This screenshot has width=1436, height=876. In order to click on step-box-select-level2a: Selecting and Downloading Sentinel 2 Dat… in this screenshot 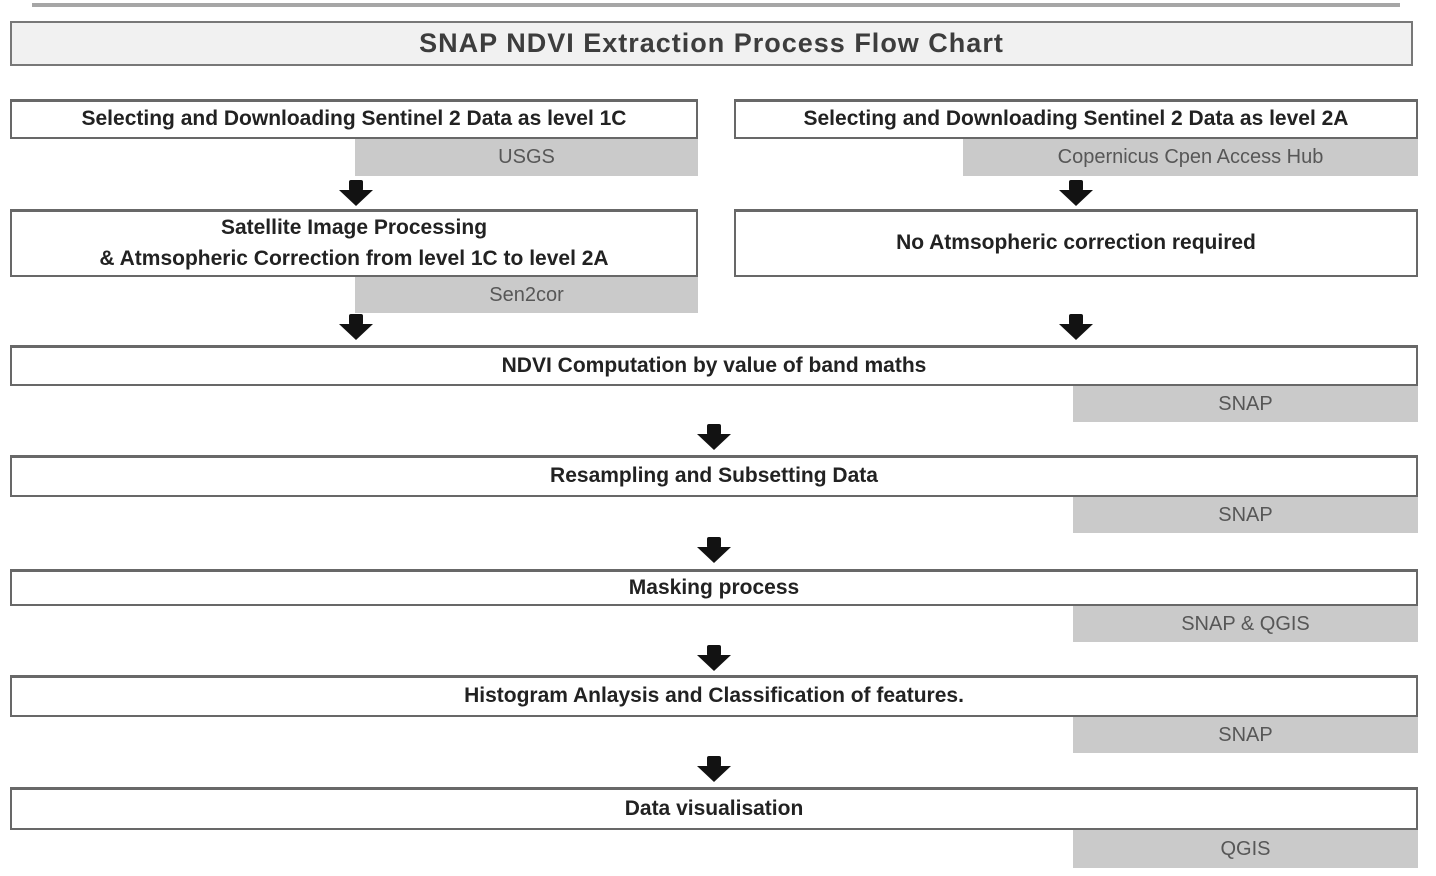, I will do `click(1076, 119)`.